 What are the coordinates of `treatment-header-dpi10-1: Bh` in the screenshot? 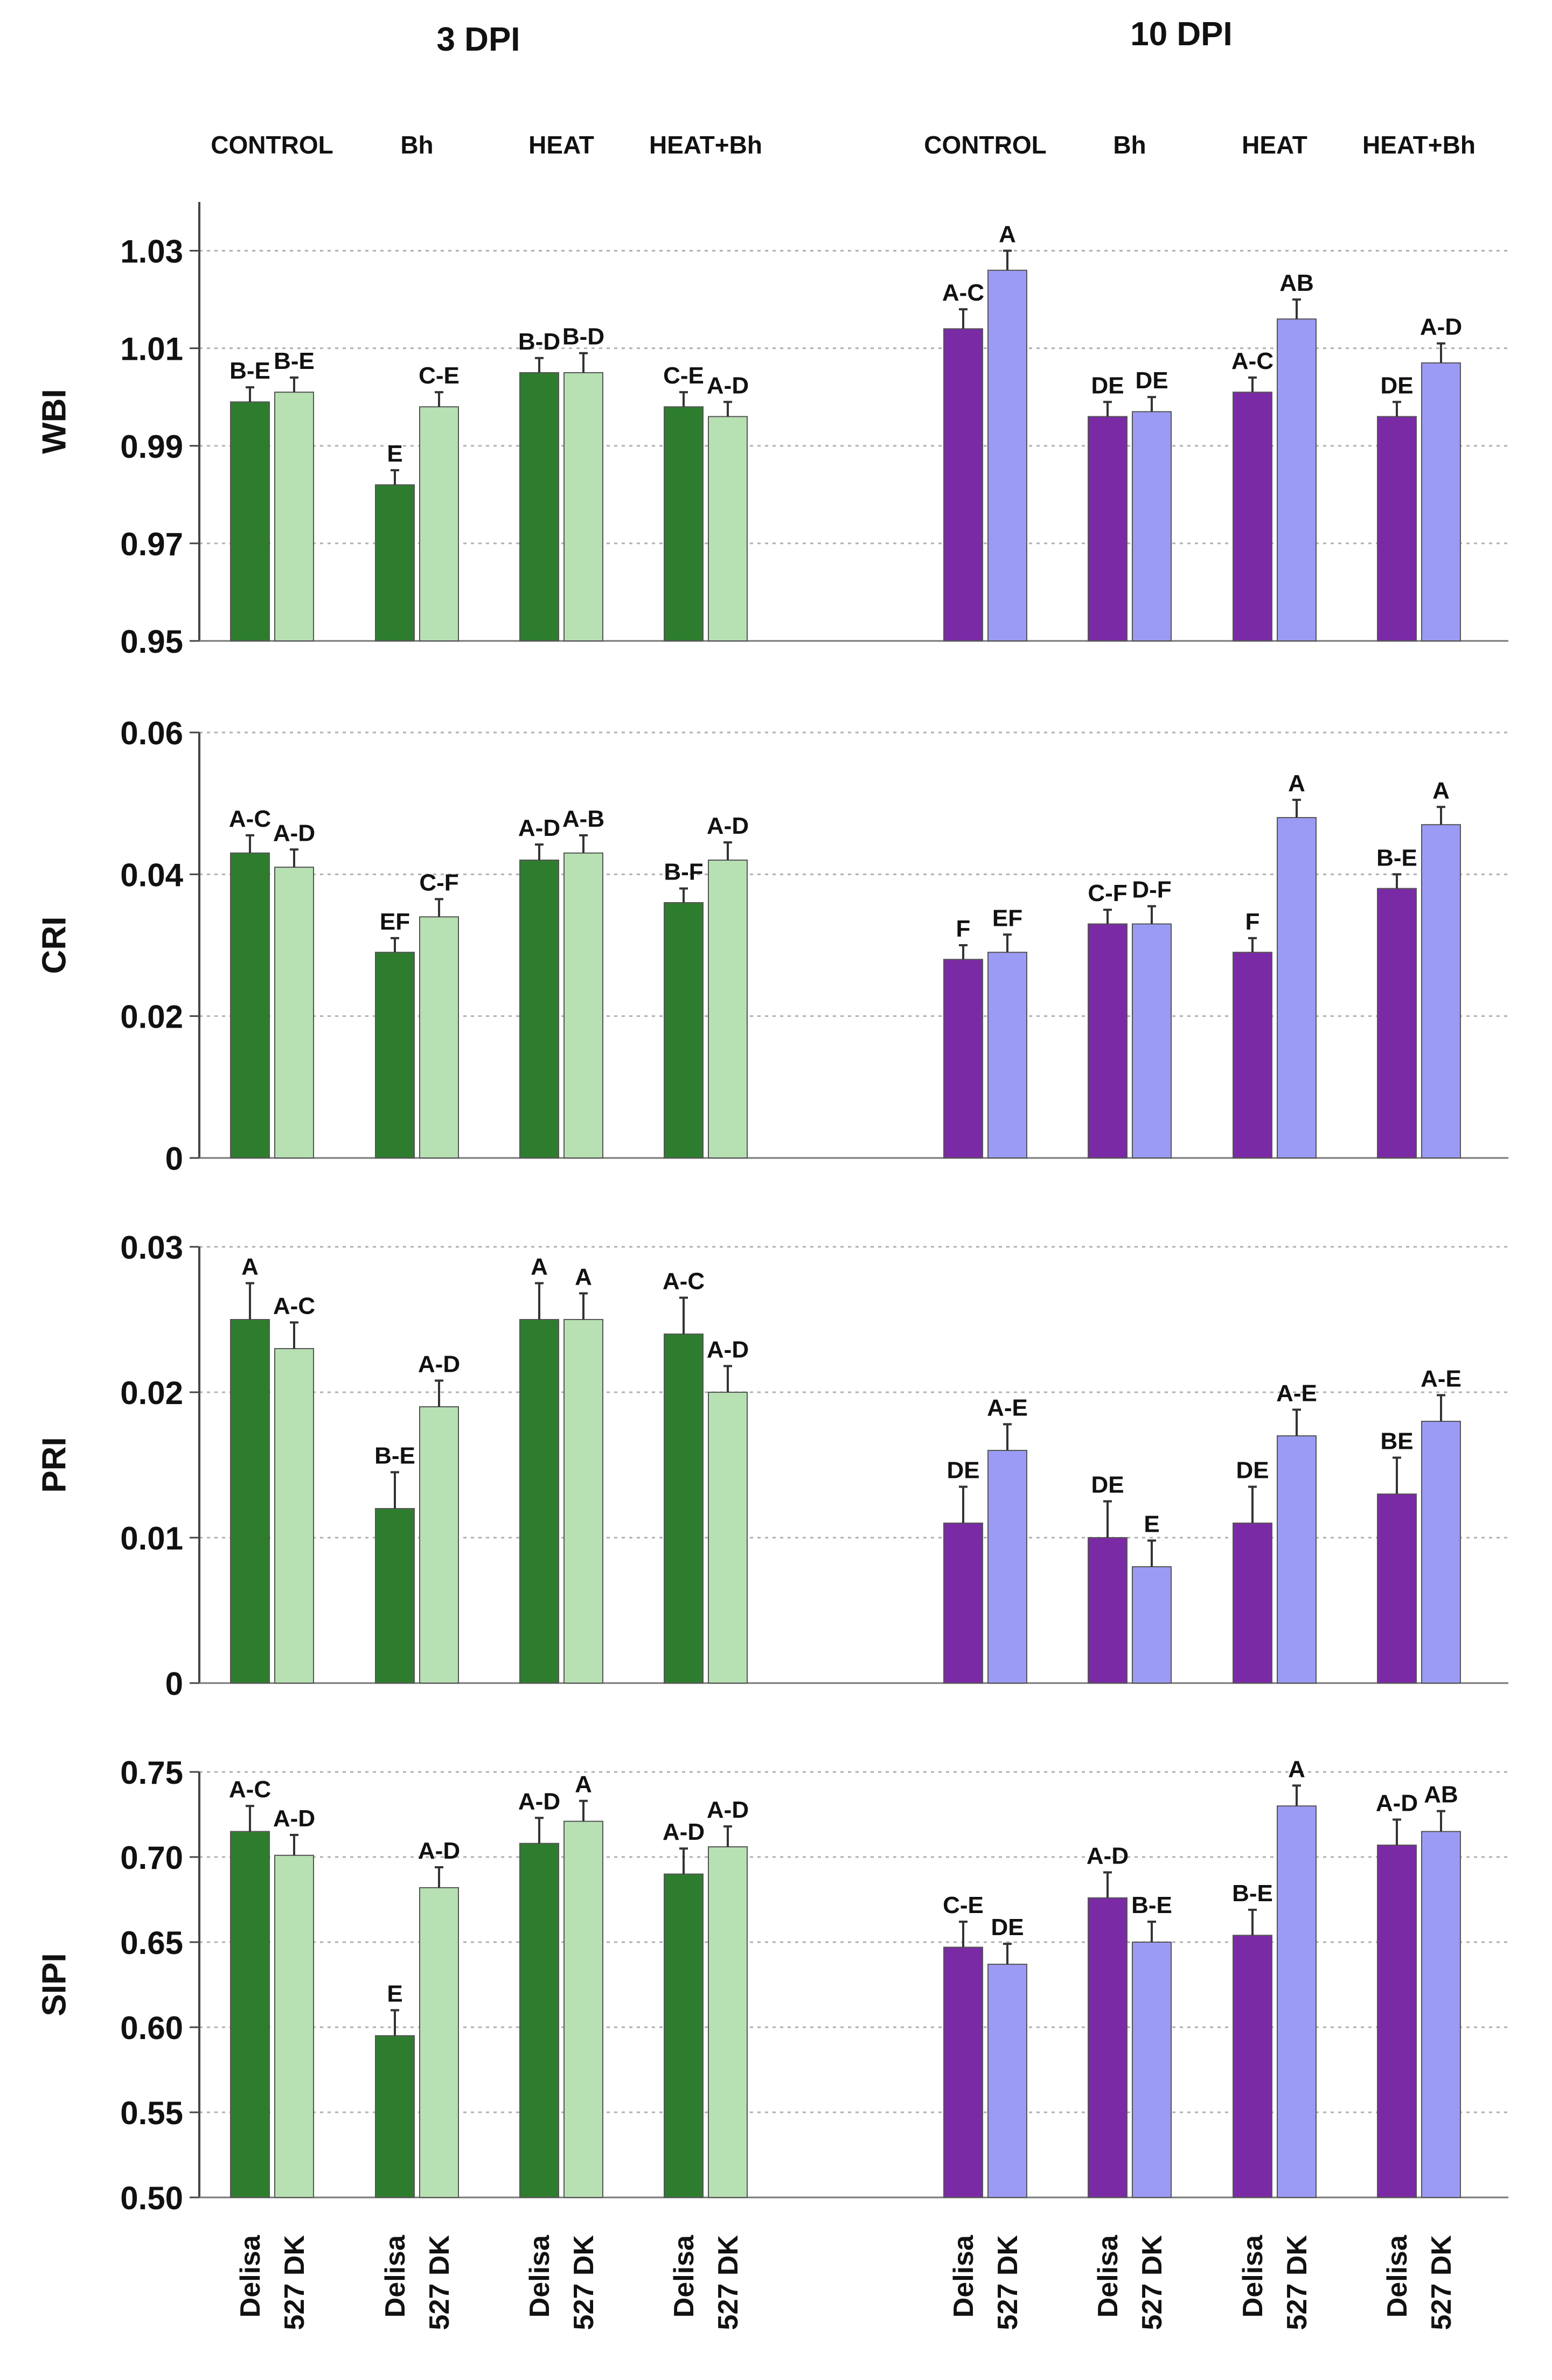 It's located at (1129, 145).